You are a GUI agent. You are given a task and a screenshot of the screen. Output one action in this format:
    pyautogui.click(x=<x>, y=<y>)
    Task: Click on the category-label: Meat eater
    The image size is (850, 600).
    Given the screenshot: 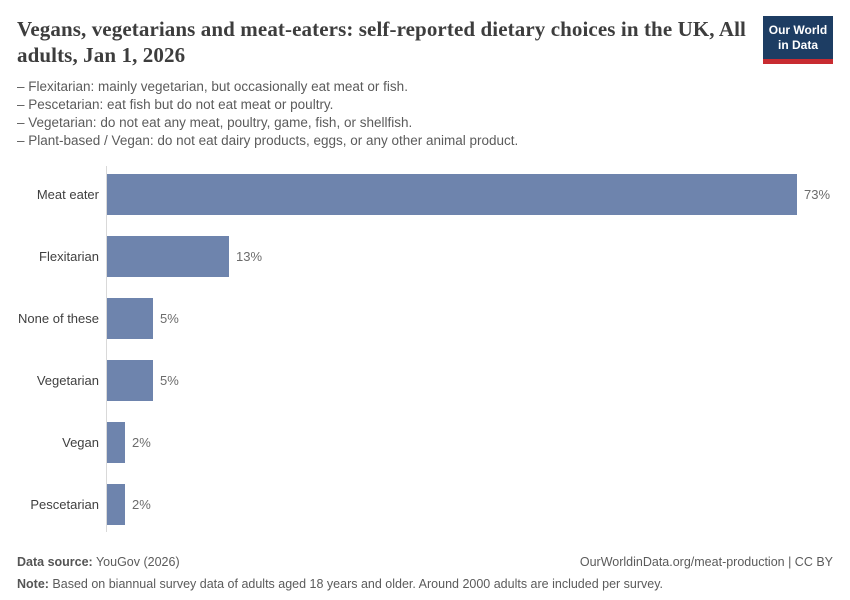 What is the action you would take?
    pyautogui.click(x=67, y=194)
    